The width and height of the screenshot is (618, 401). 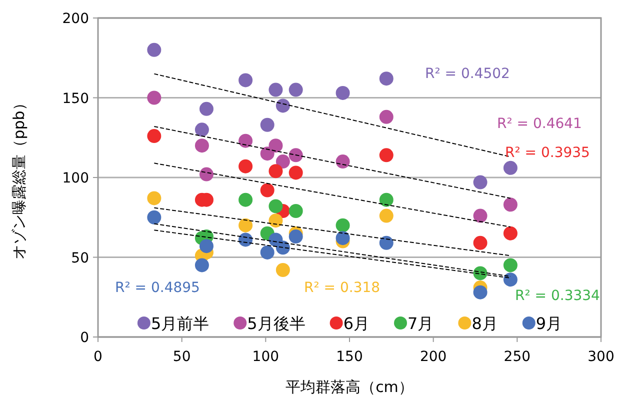 What do you see at coordinates (467, 74) in the screenshot?
I see `annotation: R² = 0.4502` at bounding box center [467, 74].